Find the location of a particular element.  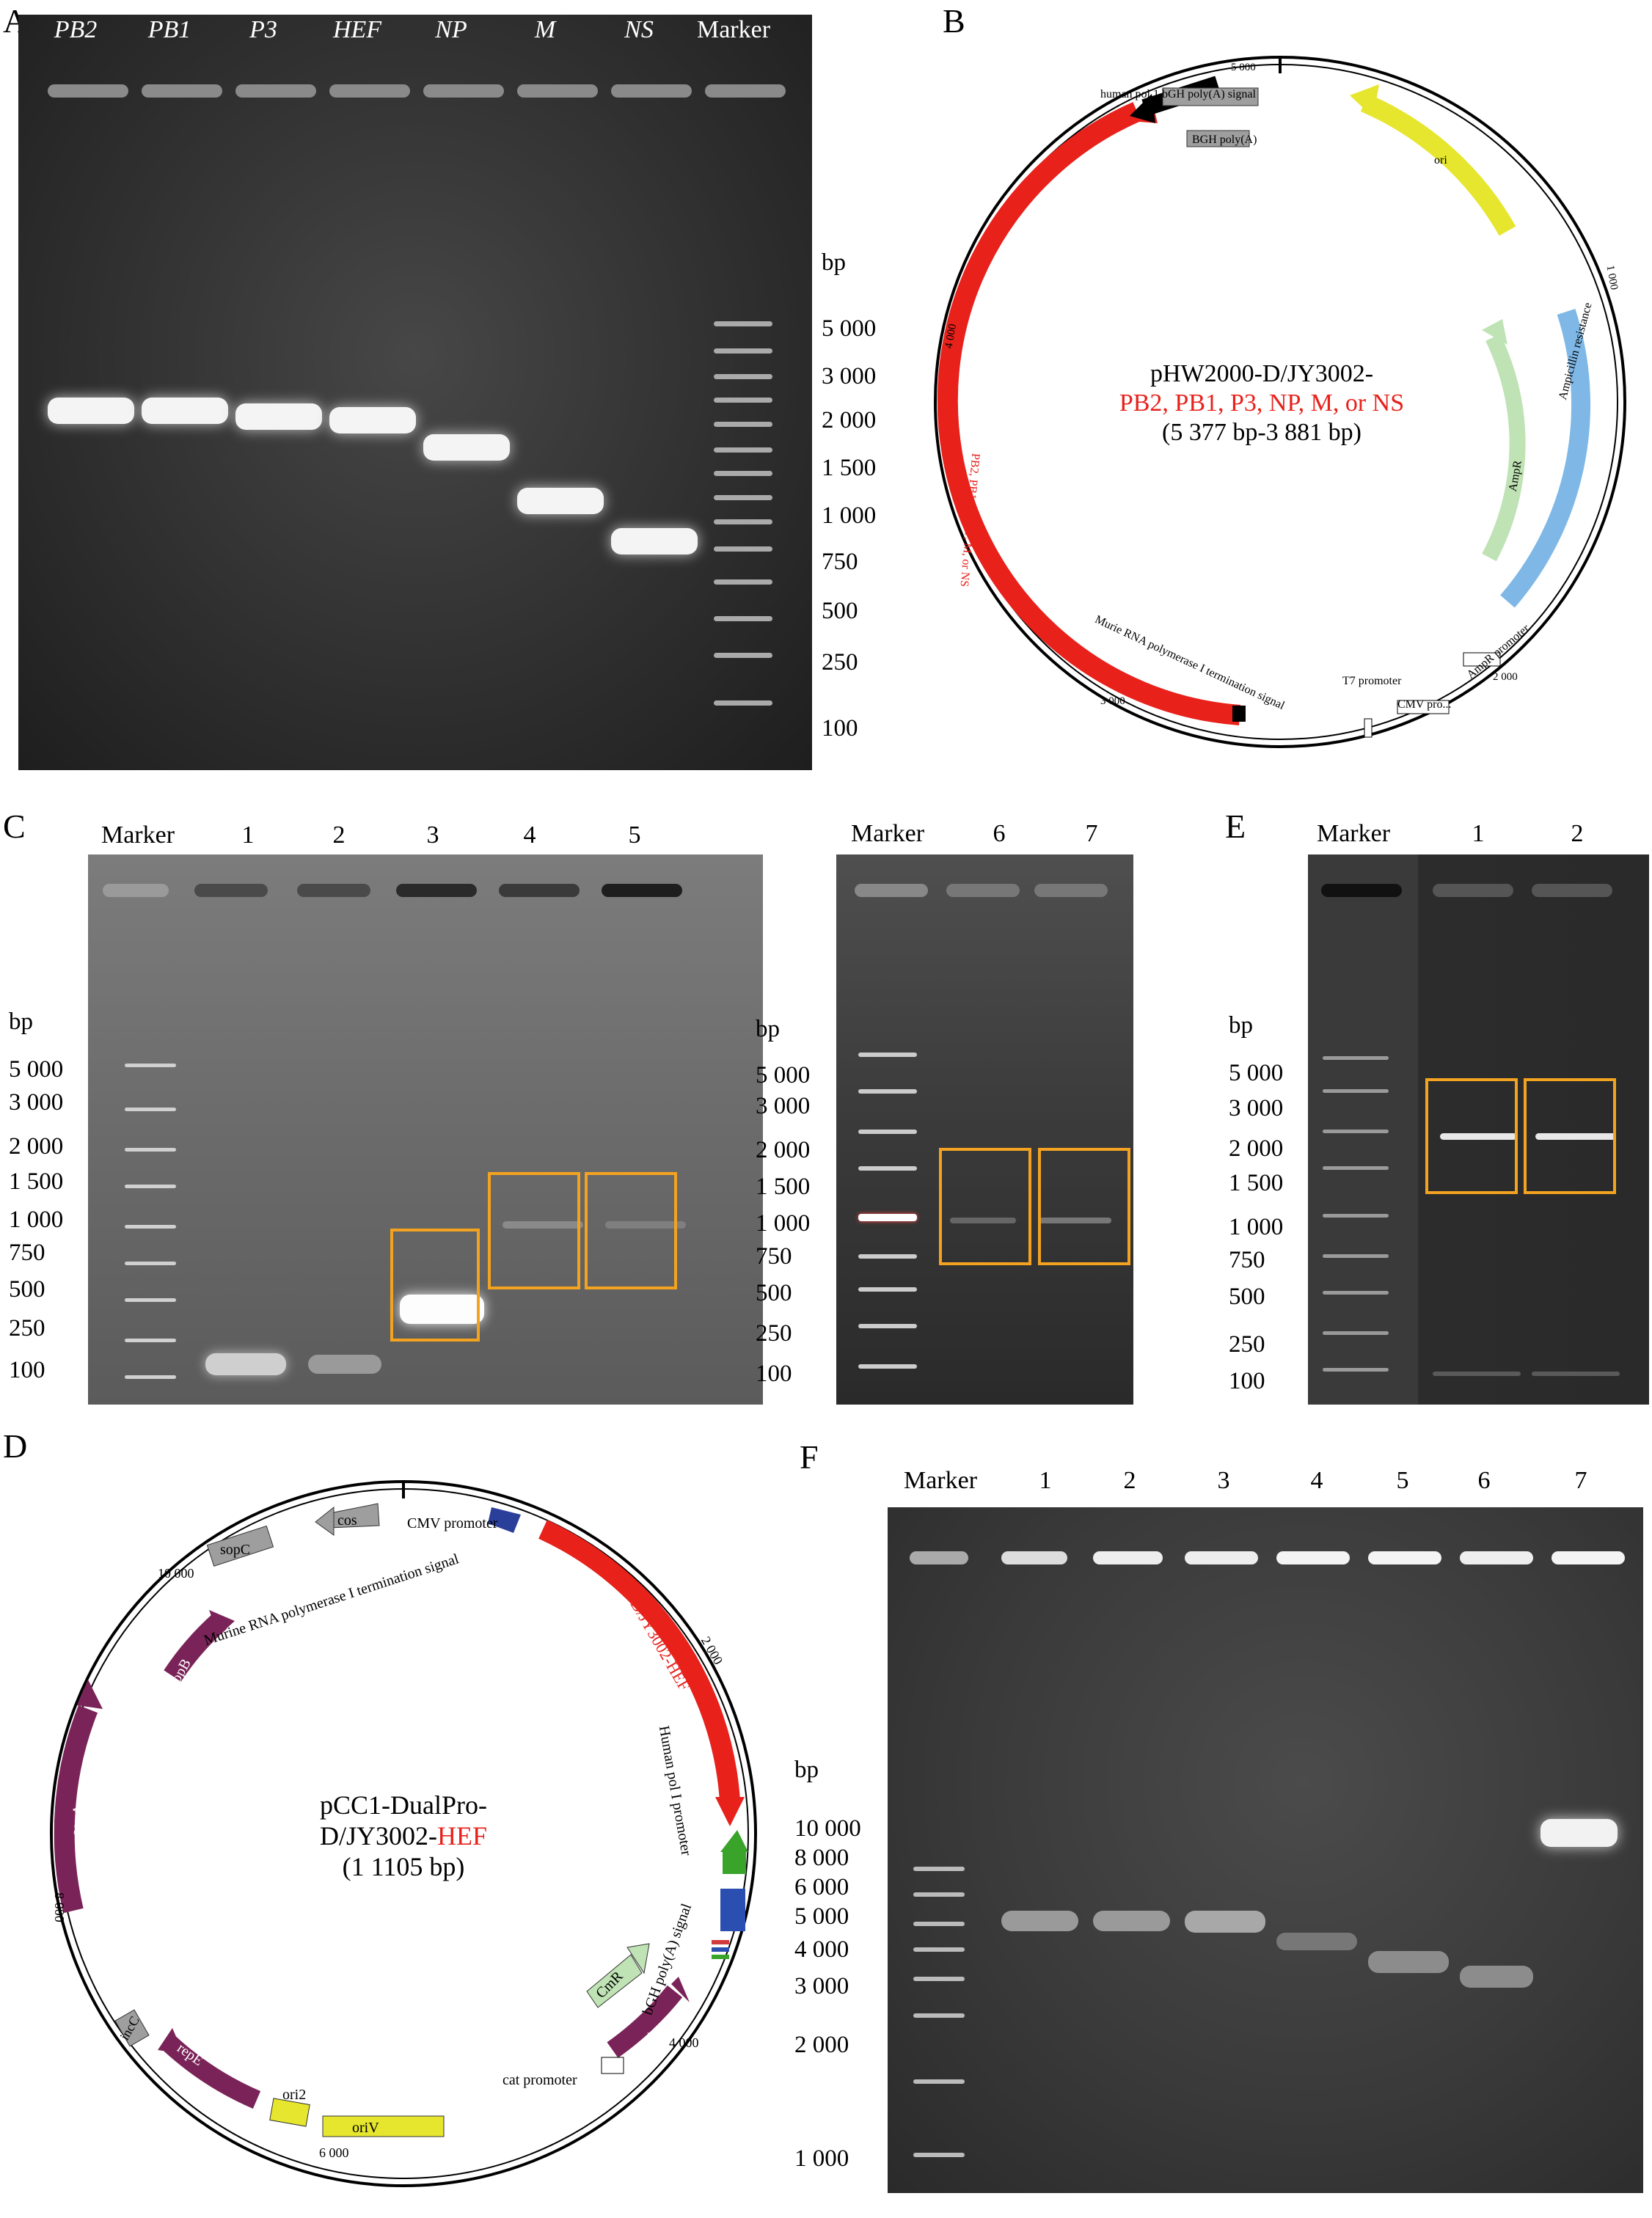

tick-label: 5 000 is located at coordinates (1243, 67).